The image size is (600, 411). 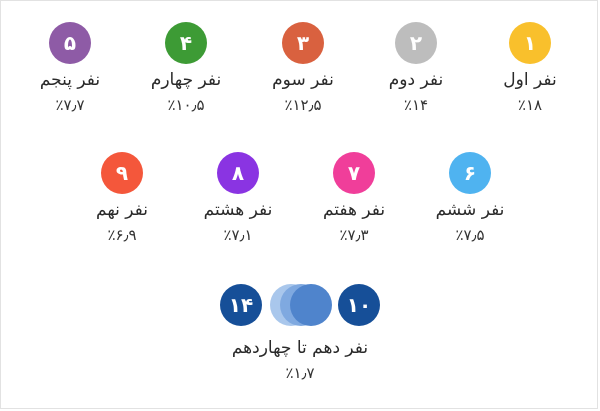 I want to click on ranker-1: ۱ نفر اول ٪۱۸, so click(x=530, y=68).